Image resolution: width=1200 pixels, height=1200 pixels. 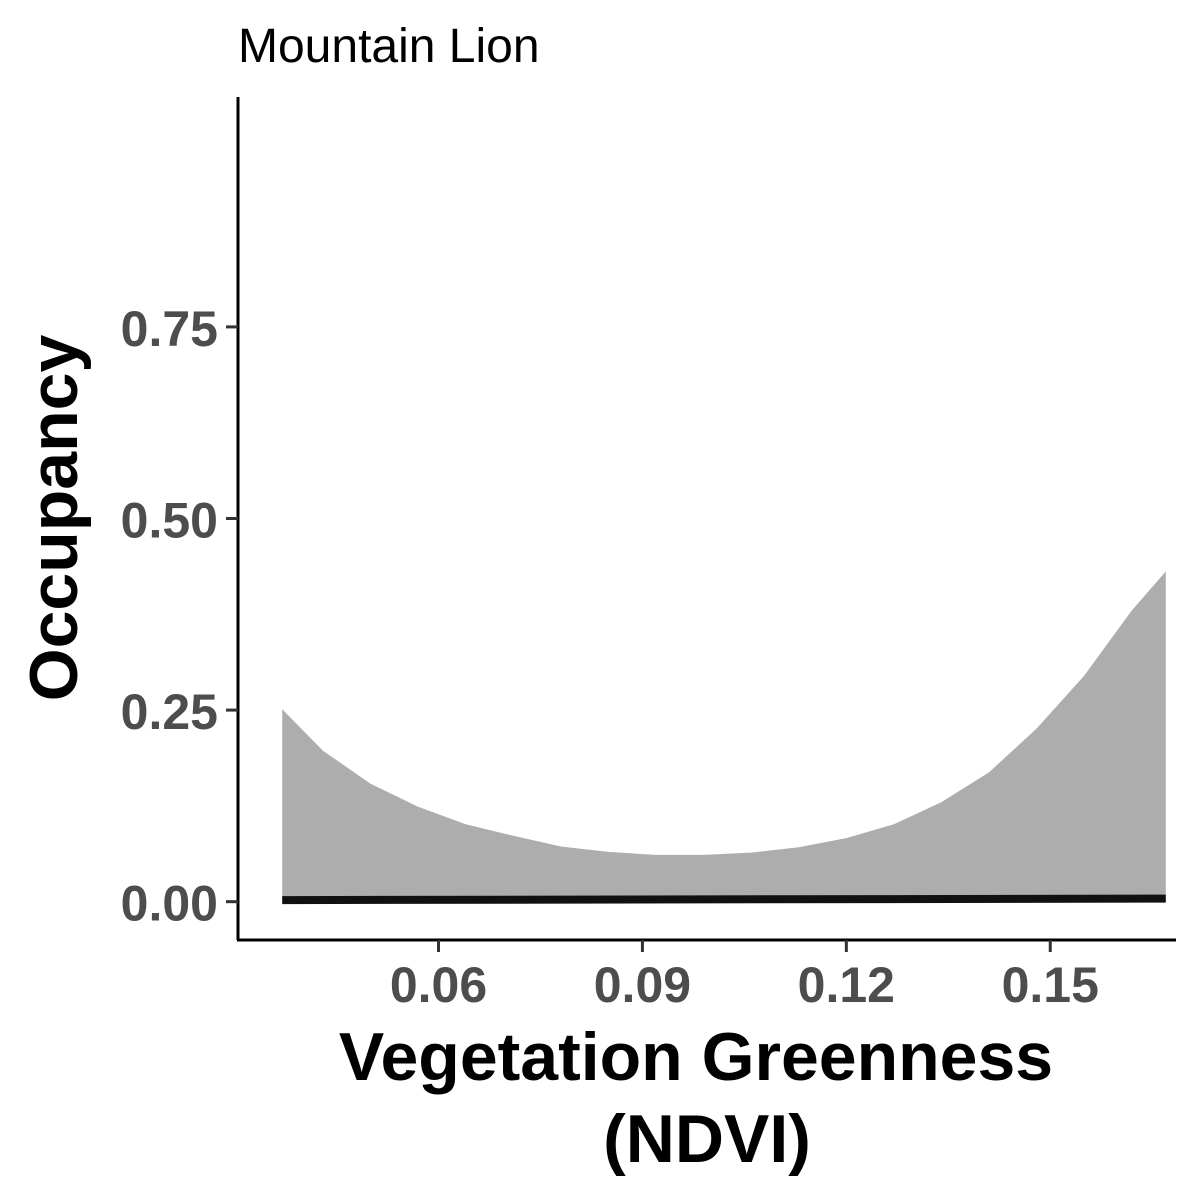 I want to click on y-tick-label: 0.50, so click(x=169, y=521).